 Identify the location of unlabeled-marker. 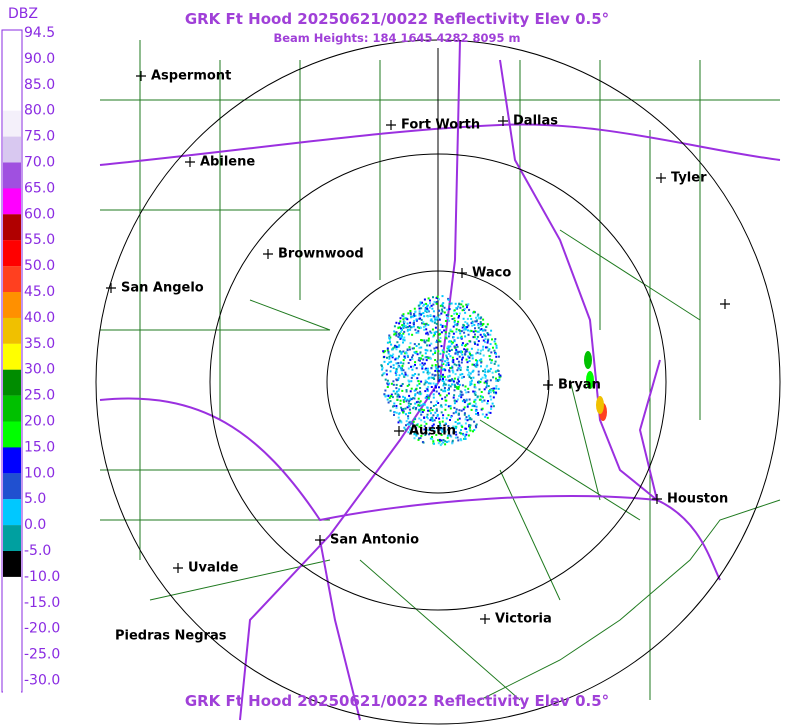
(725, 304).